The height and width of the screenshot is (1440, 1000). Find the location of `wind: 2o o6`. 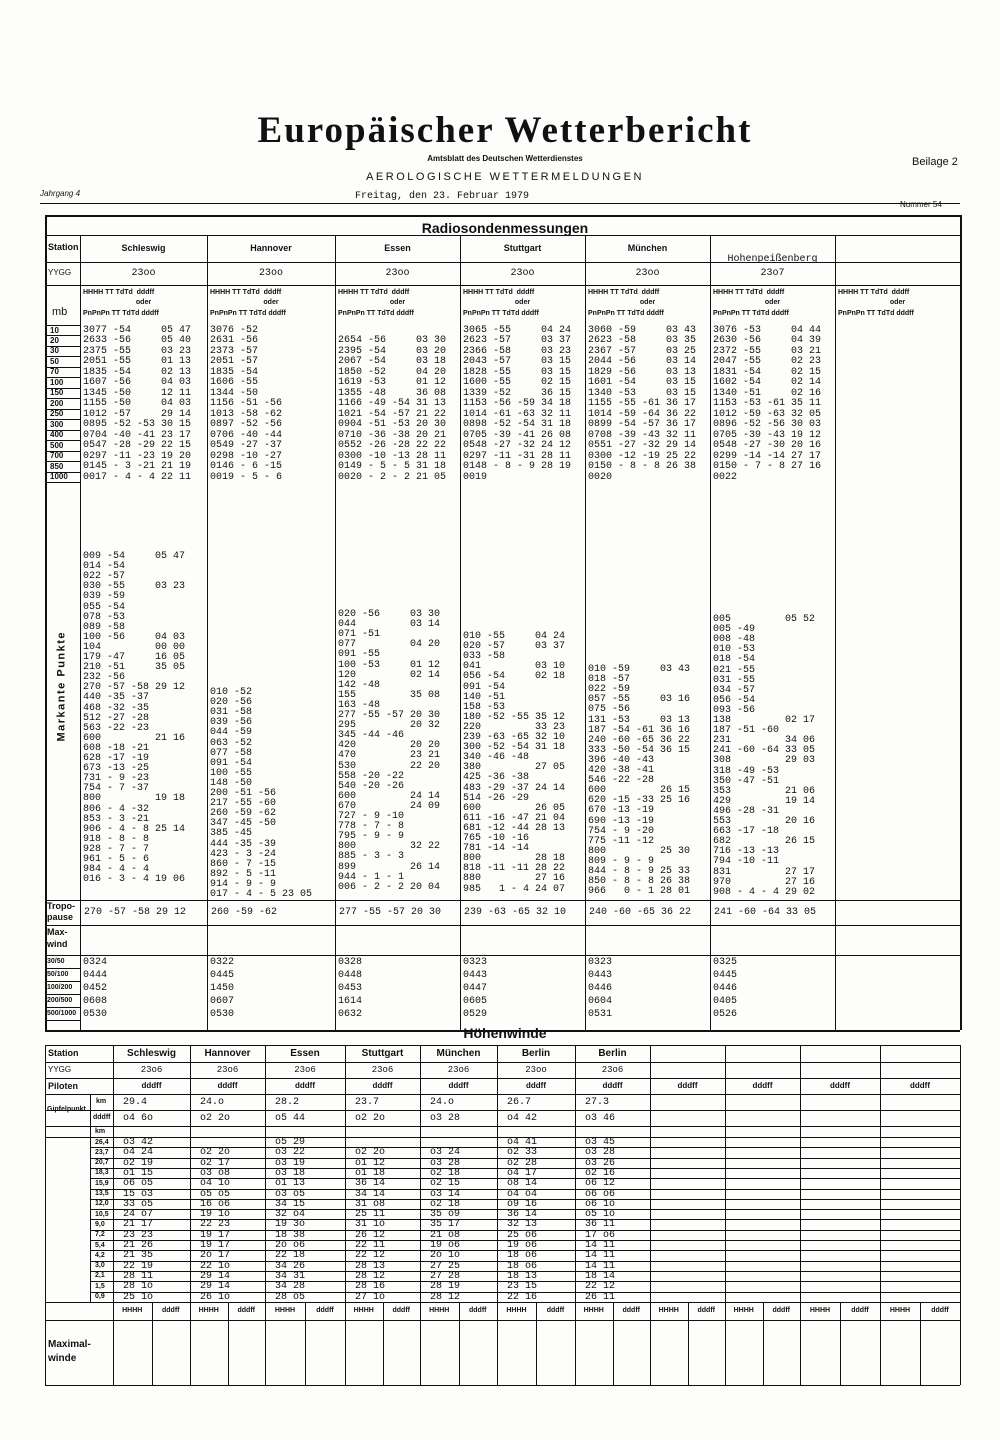

wind: 2o o6 is located at coordinates (290, 1245).